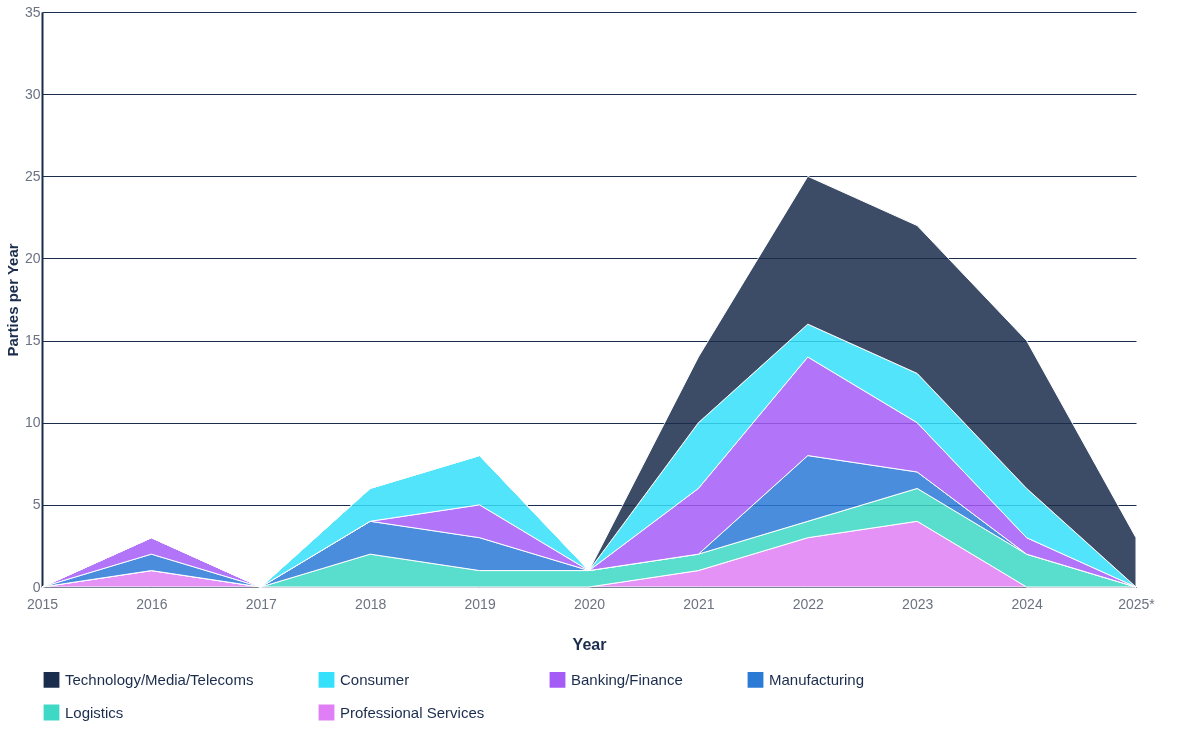  What do you see at coordinates (36, 586) in the screenshot?
I see `y-tick-label: 0` at bounding box center [36, 586].